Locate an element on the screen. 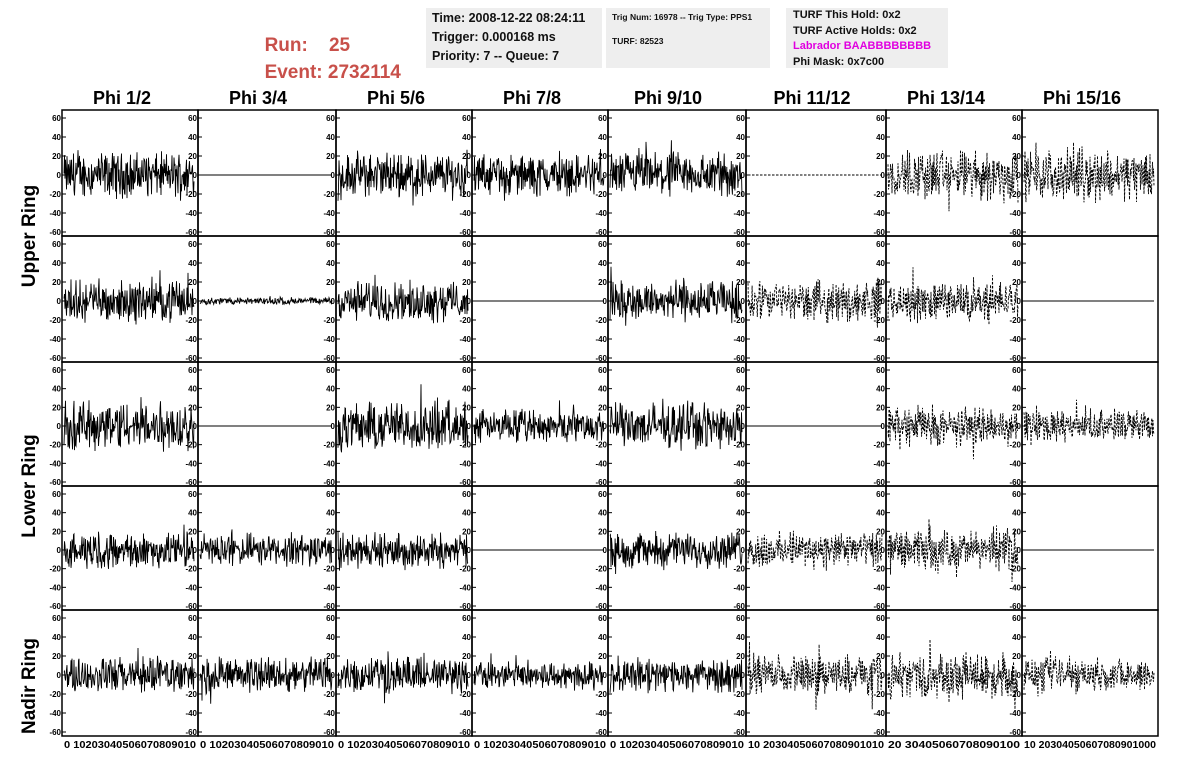  event-value: 2732114 is located at coordinates (364, 72).